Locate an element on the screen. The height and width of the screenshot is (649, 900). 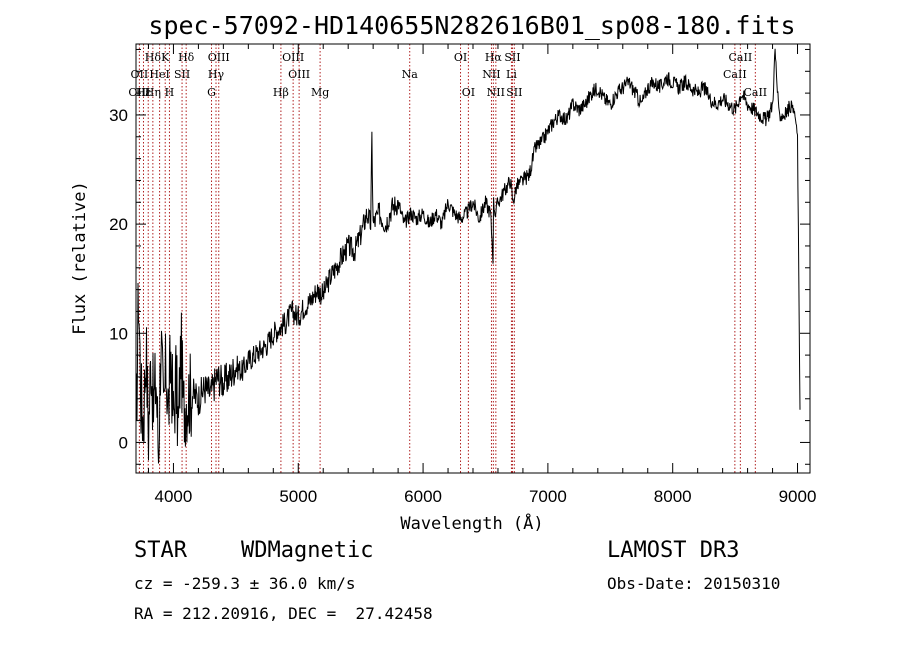
line-label-21: H is located at coordinates (170, 92).